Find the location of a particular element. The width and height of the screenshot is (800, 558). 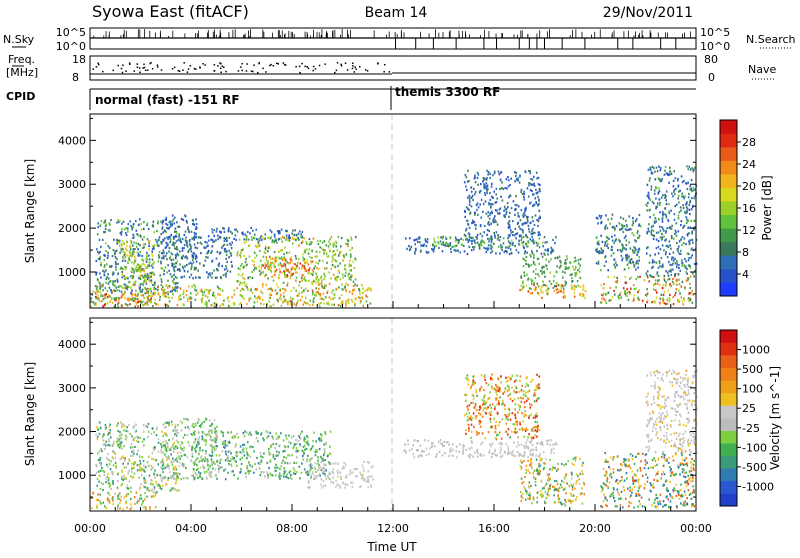

colorbar-tick-label: 28 is located at coordinates (749, 142).